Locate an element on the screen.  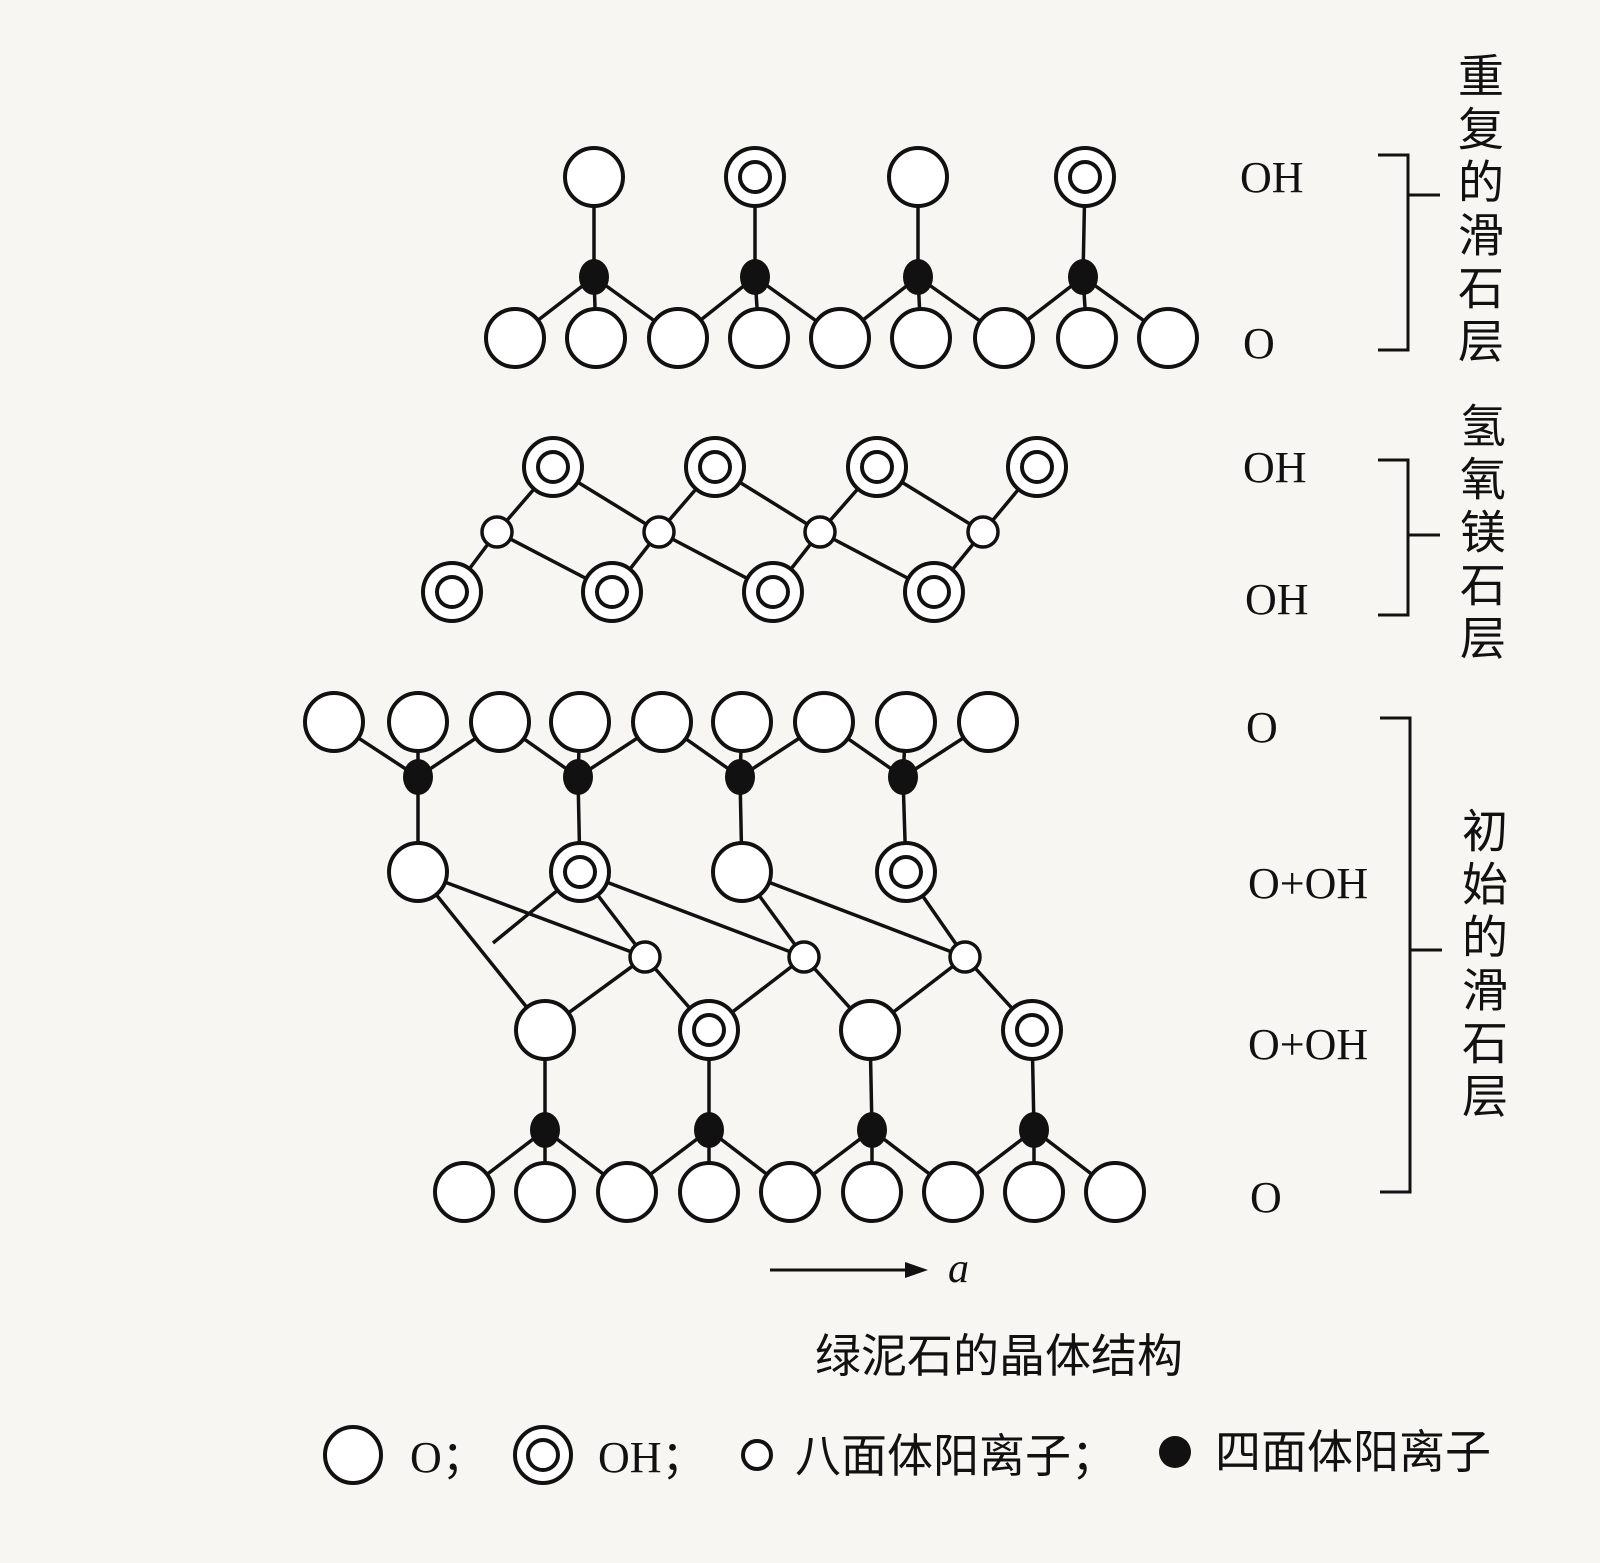
layer-name-initial-talc: 初始的滑石层 is located at coordinates (1482, 966).